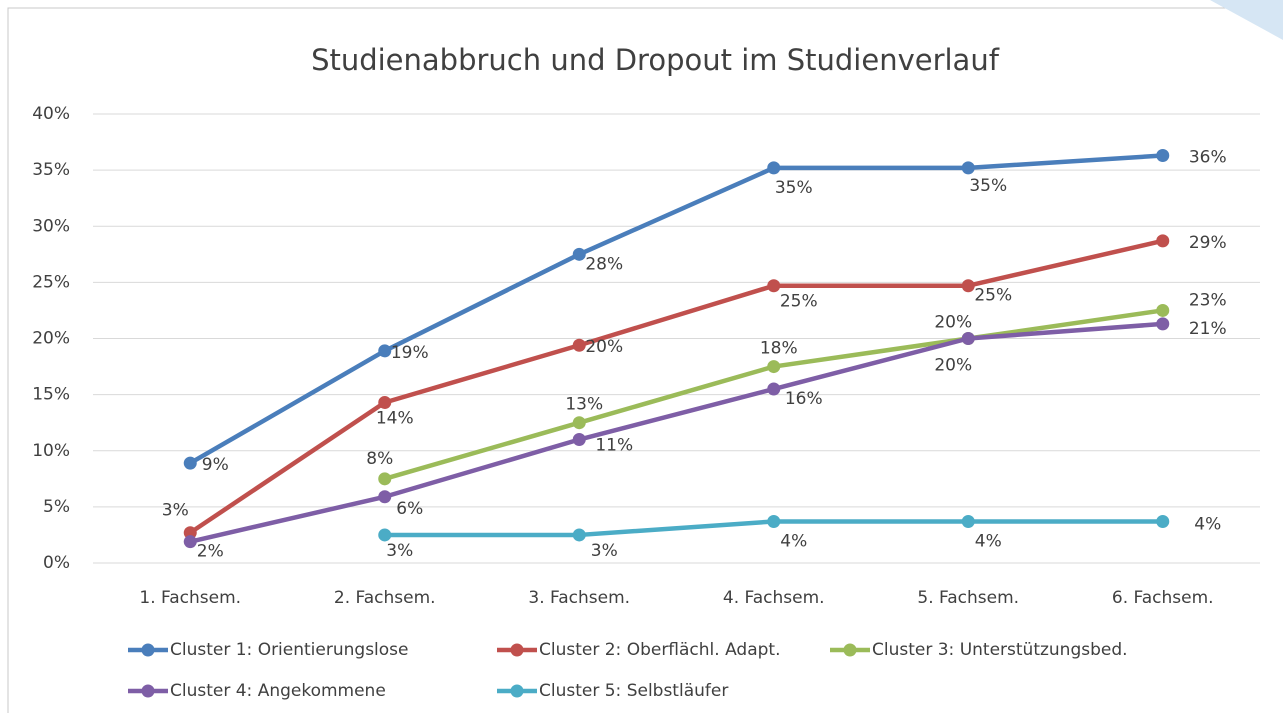  Describe the element at coordinates (1208, 243) in the screenshot. I see `data-label: 29%` at that location.